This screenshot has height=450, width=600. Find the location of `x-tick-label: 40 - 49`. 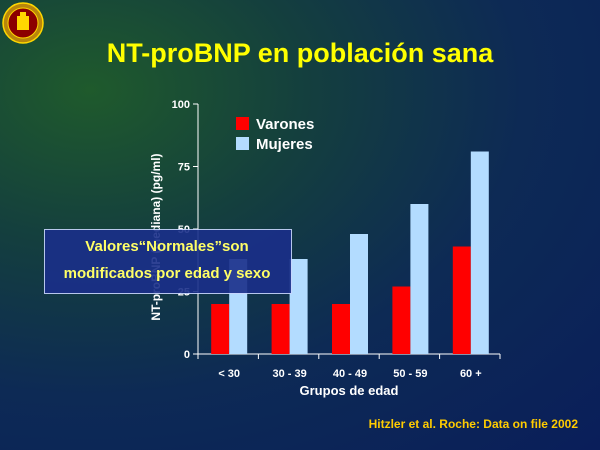

x-tick-label: 40 - 49 is located at coordinates (350, 374).